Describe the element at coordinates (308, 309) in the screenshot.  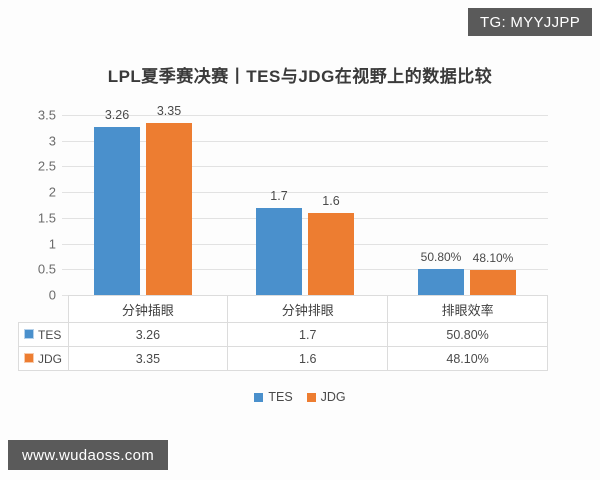
I see `table-column-header: 分钟排眼` at that location.